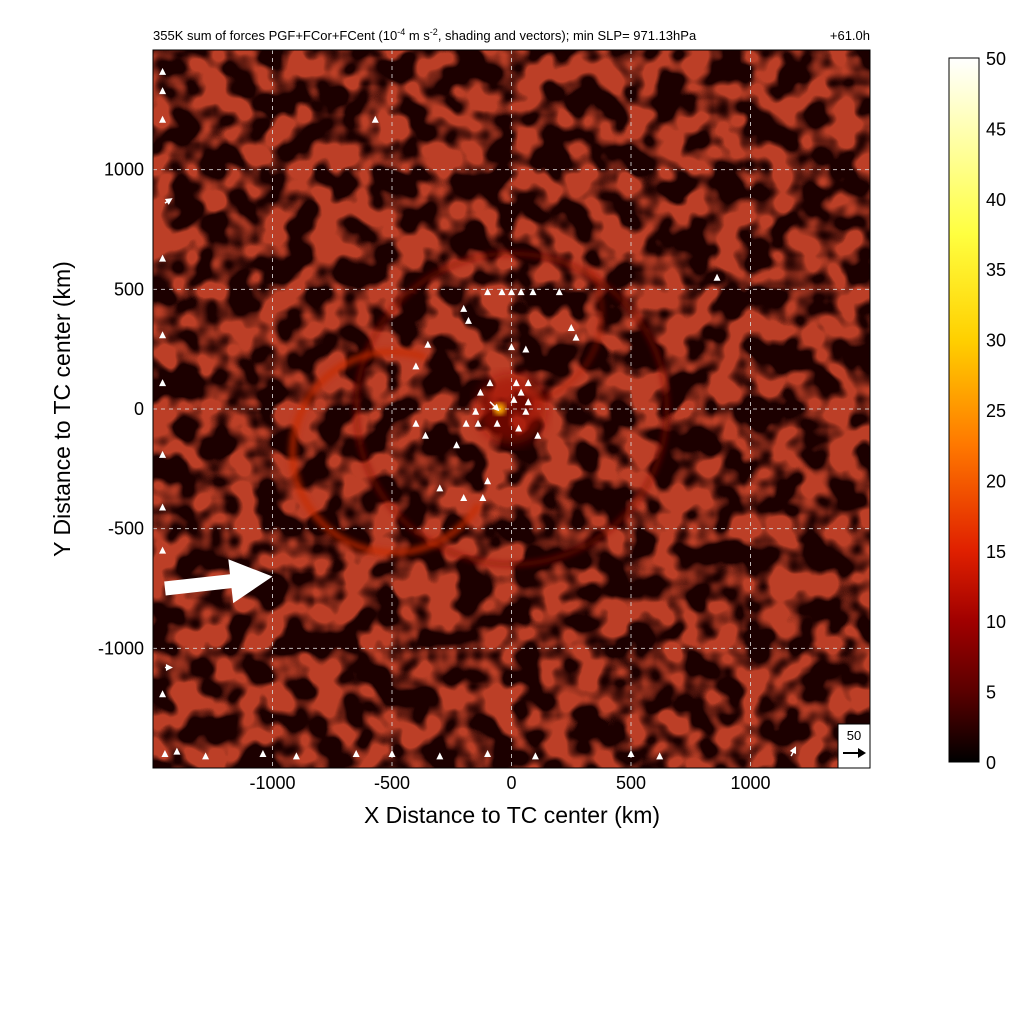  I want to click on colorbar: 0 5 10 15 20 25 30 35 40 45 50, so click(977, 411).